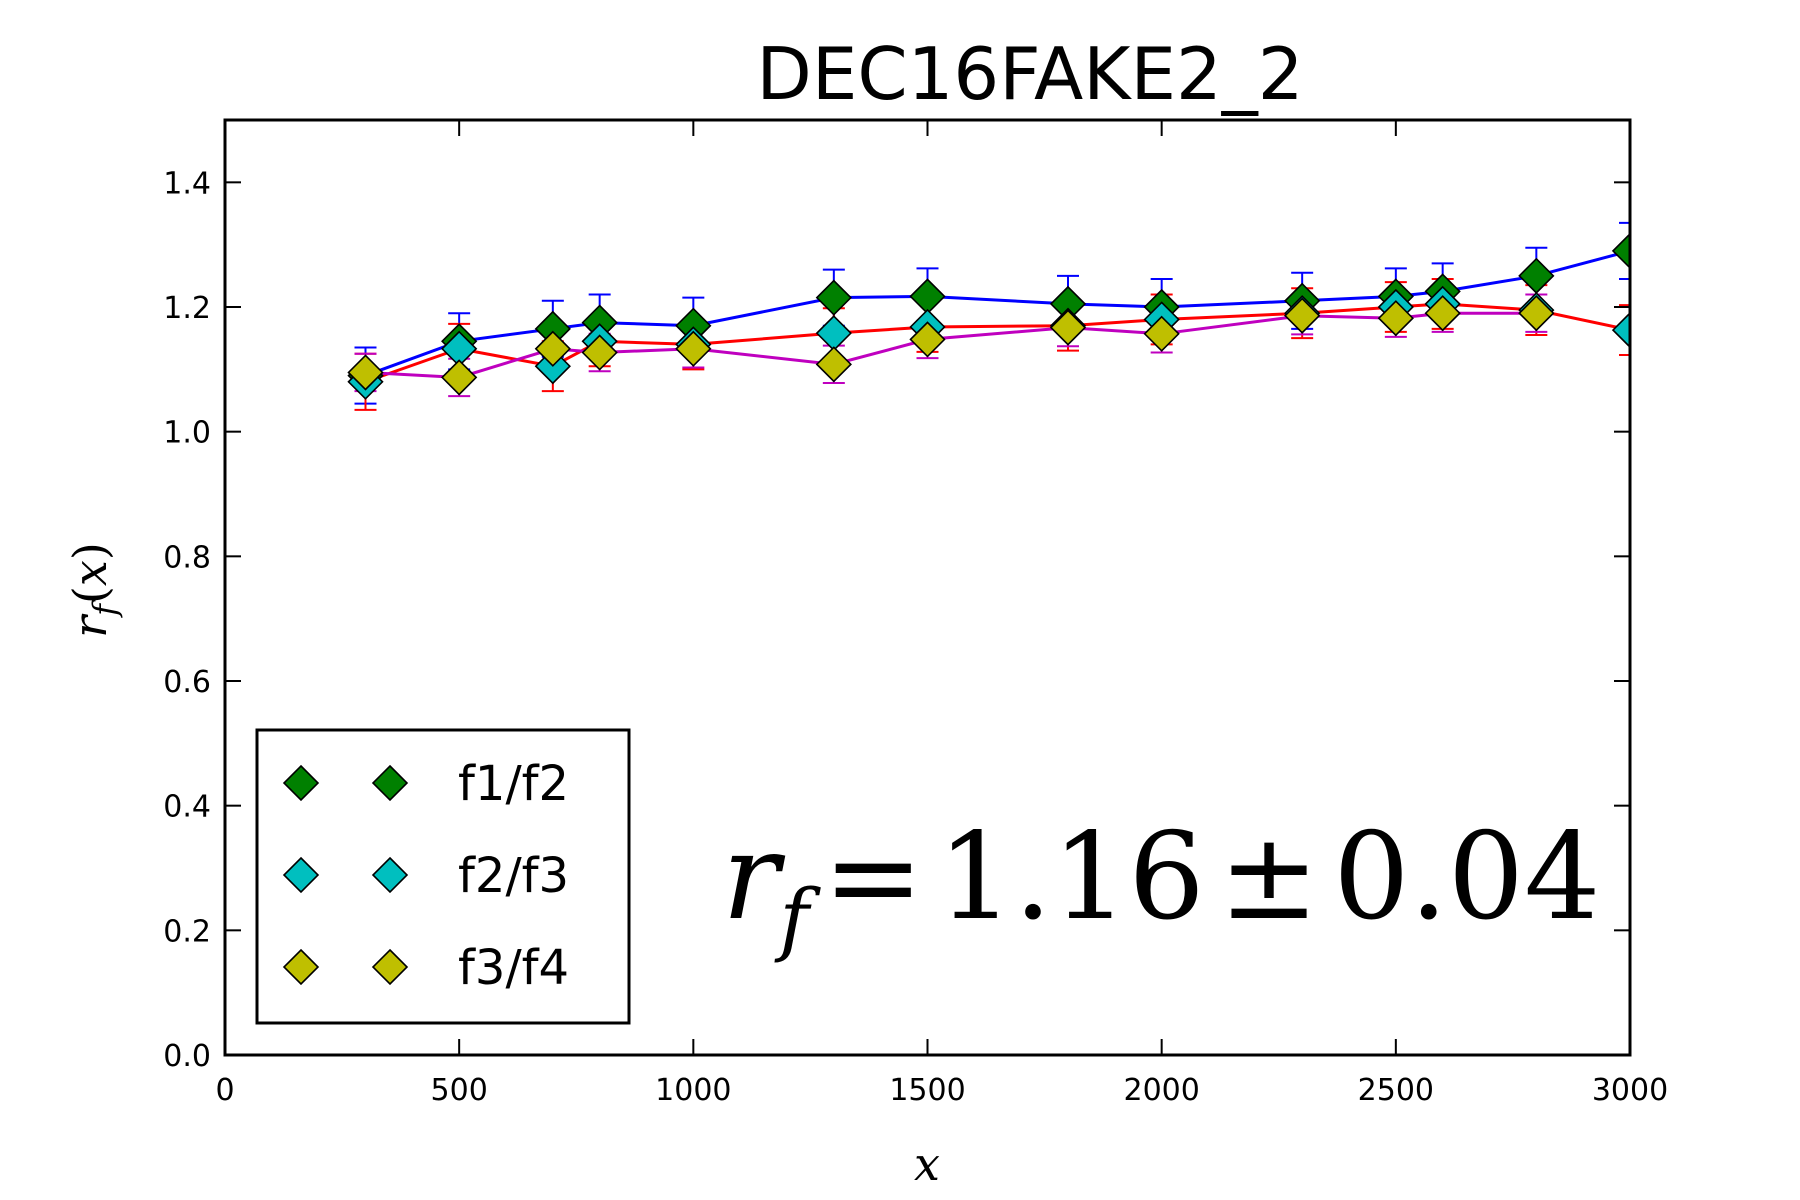 This screenshot has height=1200, width=1800. What do you see at coordinates (693, 1090) in the screenshot?
I see `x-tick-label: 1000` at bounding box center [693, 1090].